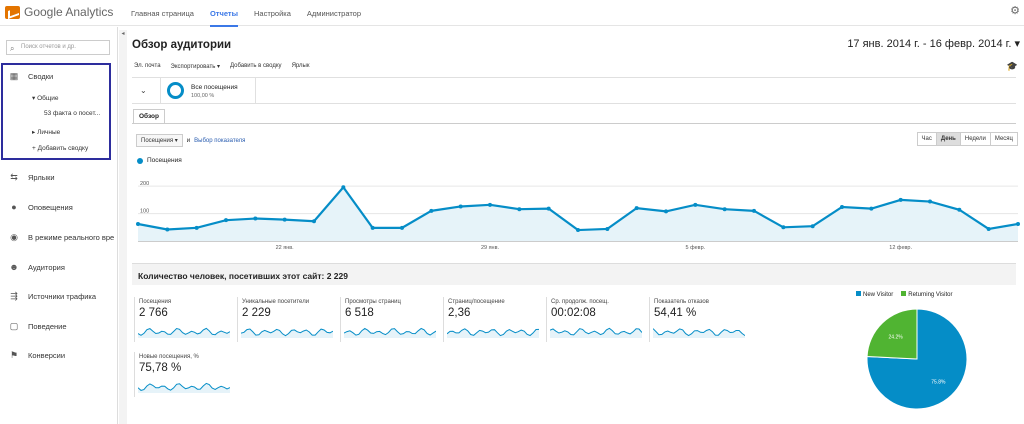 The height and width of the screenshot is (424, 1024). What do you see at coordinates (287, 333) in the screenshot?
I see `metric-sparkline` at bounding box center [287, 333].